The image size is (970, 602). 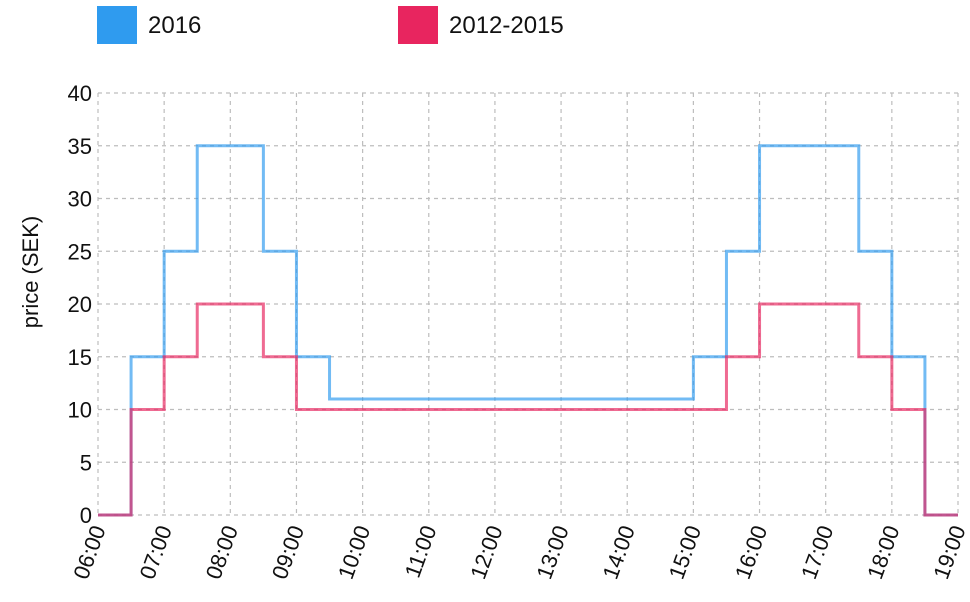 What do you see at coordinates (354, 552) in the screenshot?
I see `x-tick-label: 10:00` at bounding box center [354, 552].